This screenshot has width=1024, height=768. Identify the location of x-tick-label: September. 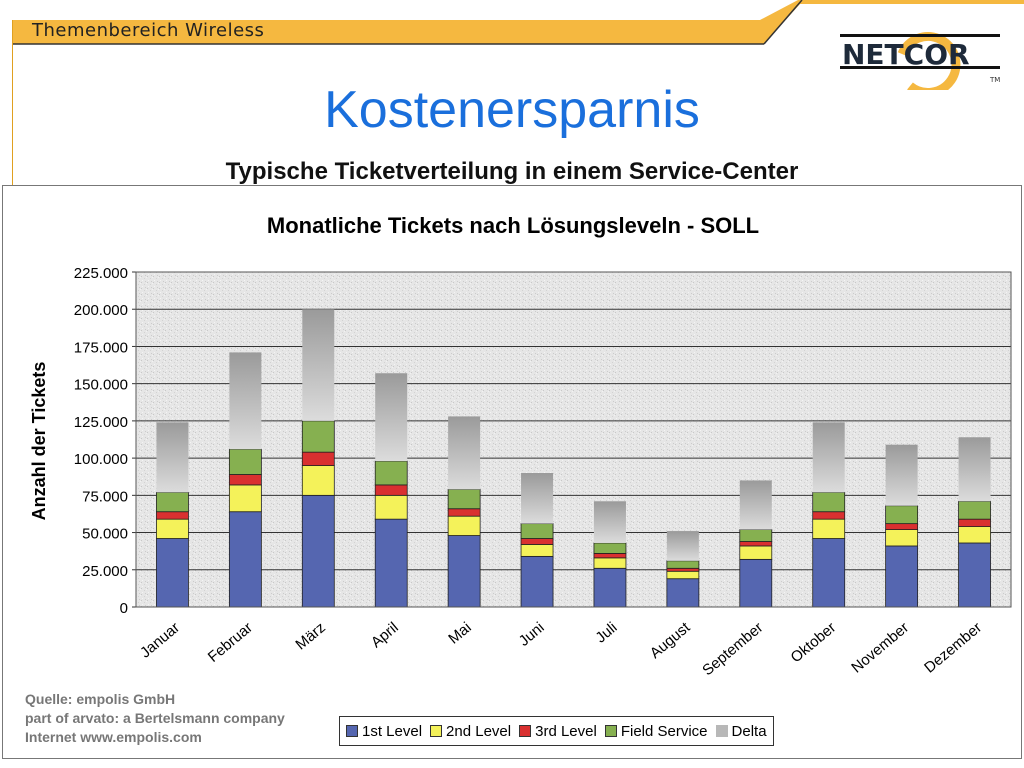
(732, 649).